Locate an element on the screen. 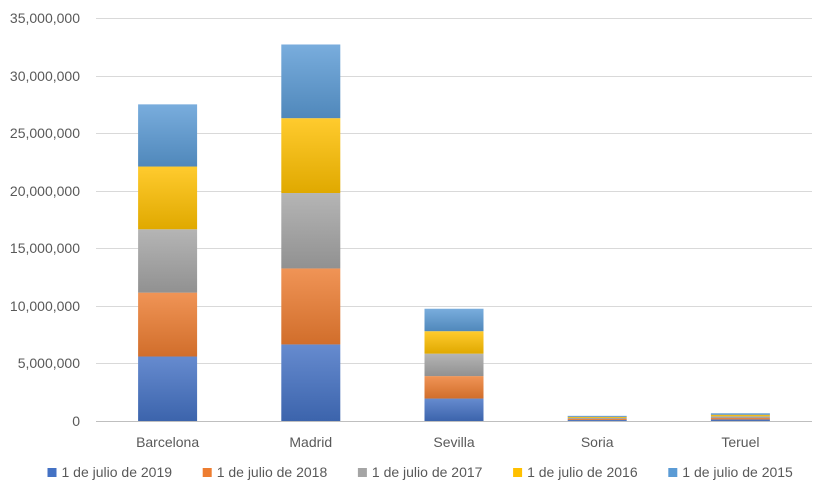  y-tick-label: 35,000,000 is located at coordinates (45, 18).